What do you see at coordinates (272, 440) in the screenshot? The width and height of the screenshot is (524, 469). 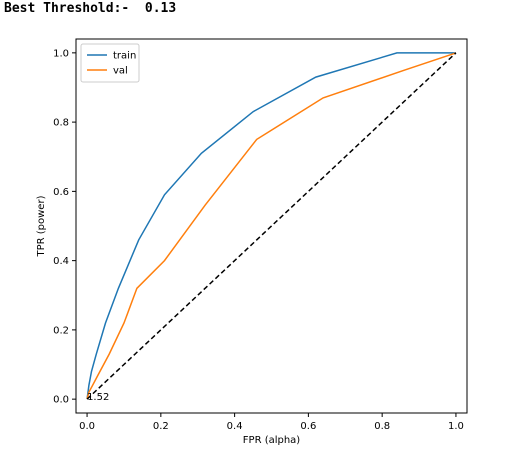 I see `x-axis-label: FPR (alpha)` at bounding box center [272, 440].